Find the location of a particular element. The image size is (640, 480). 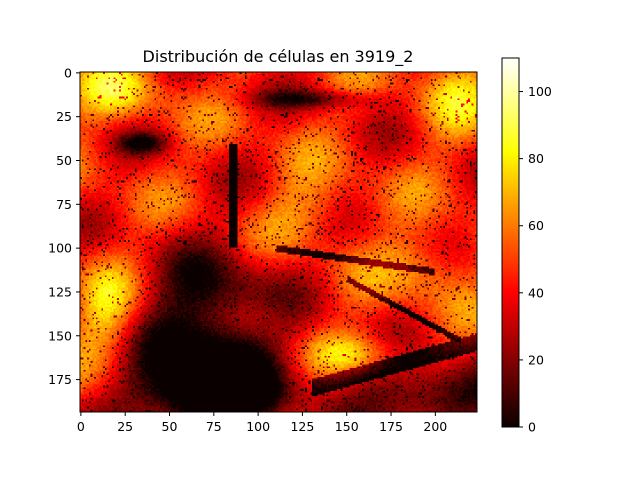

colorbar-frame is located at coordinates (510, 242).